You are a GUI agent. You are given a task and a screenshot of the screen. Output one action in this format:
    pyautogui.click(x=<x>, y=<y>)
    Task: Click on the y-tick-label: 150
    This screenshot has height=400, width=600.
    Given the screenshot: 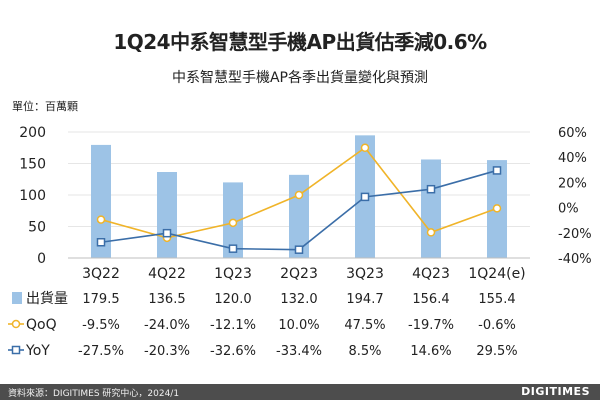 What is the action you would take?
    pyautogui.click(x=32, y=165)
    